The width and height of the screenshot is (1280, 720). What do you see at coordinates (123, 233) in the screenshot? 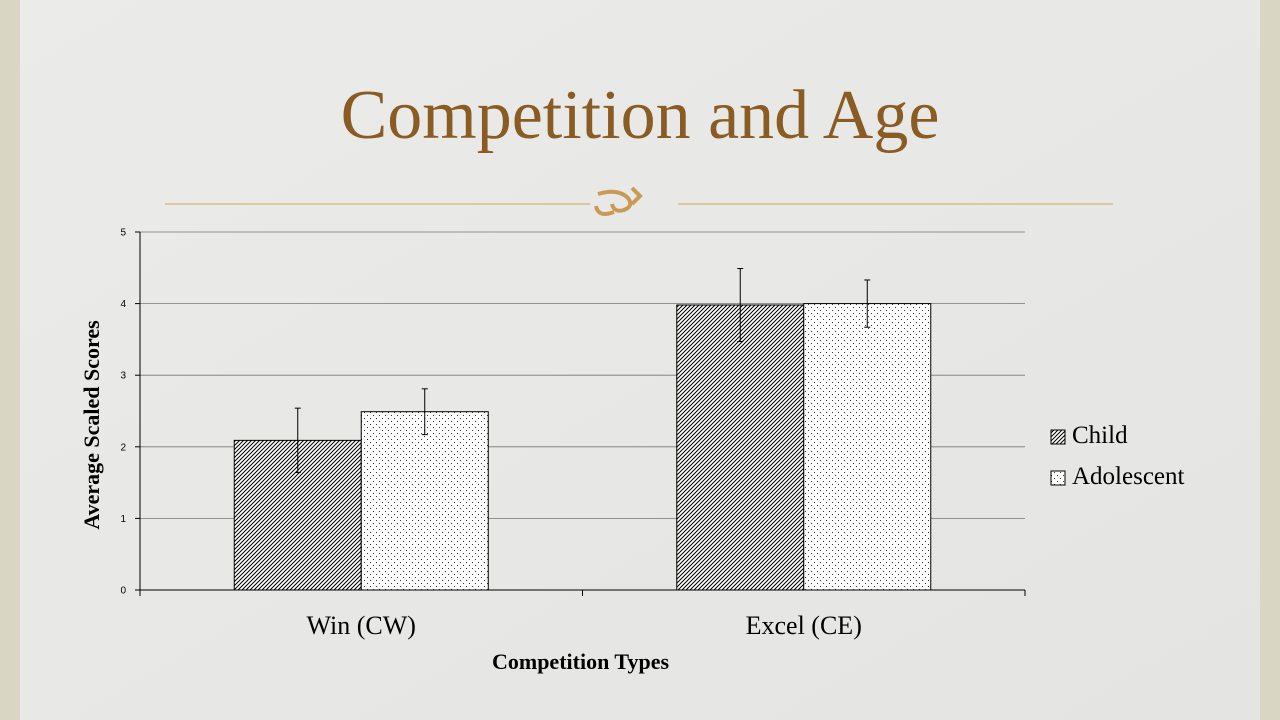
I see `y-tick-label: 5` at bounding box center [123, 233].